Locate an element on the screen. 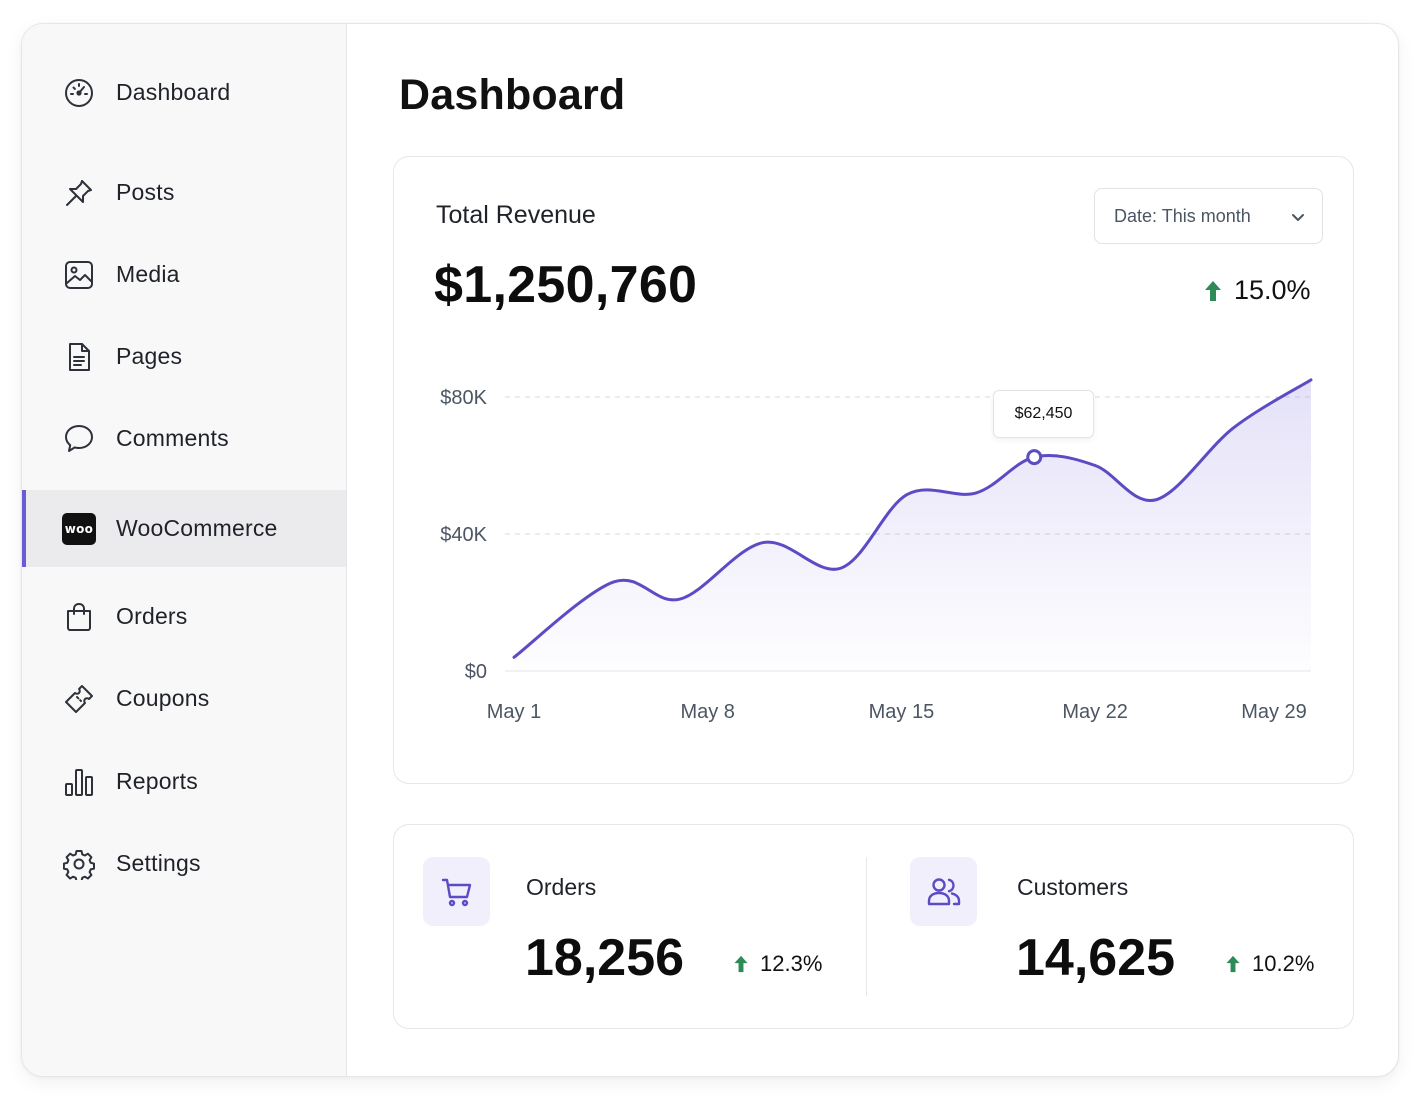 The width and height of the screenshot is (1421, 1107). sidebar-item-label: WooCommerce is located at coordinates (197, 528).